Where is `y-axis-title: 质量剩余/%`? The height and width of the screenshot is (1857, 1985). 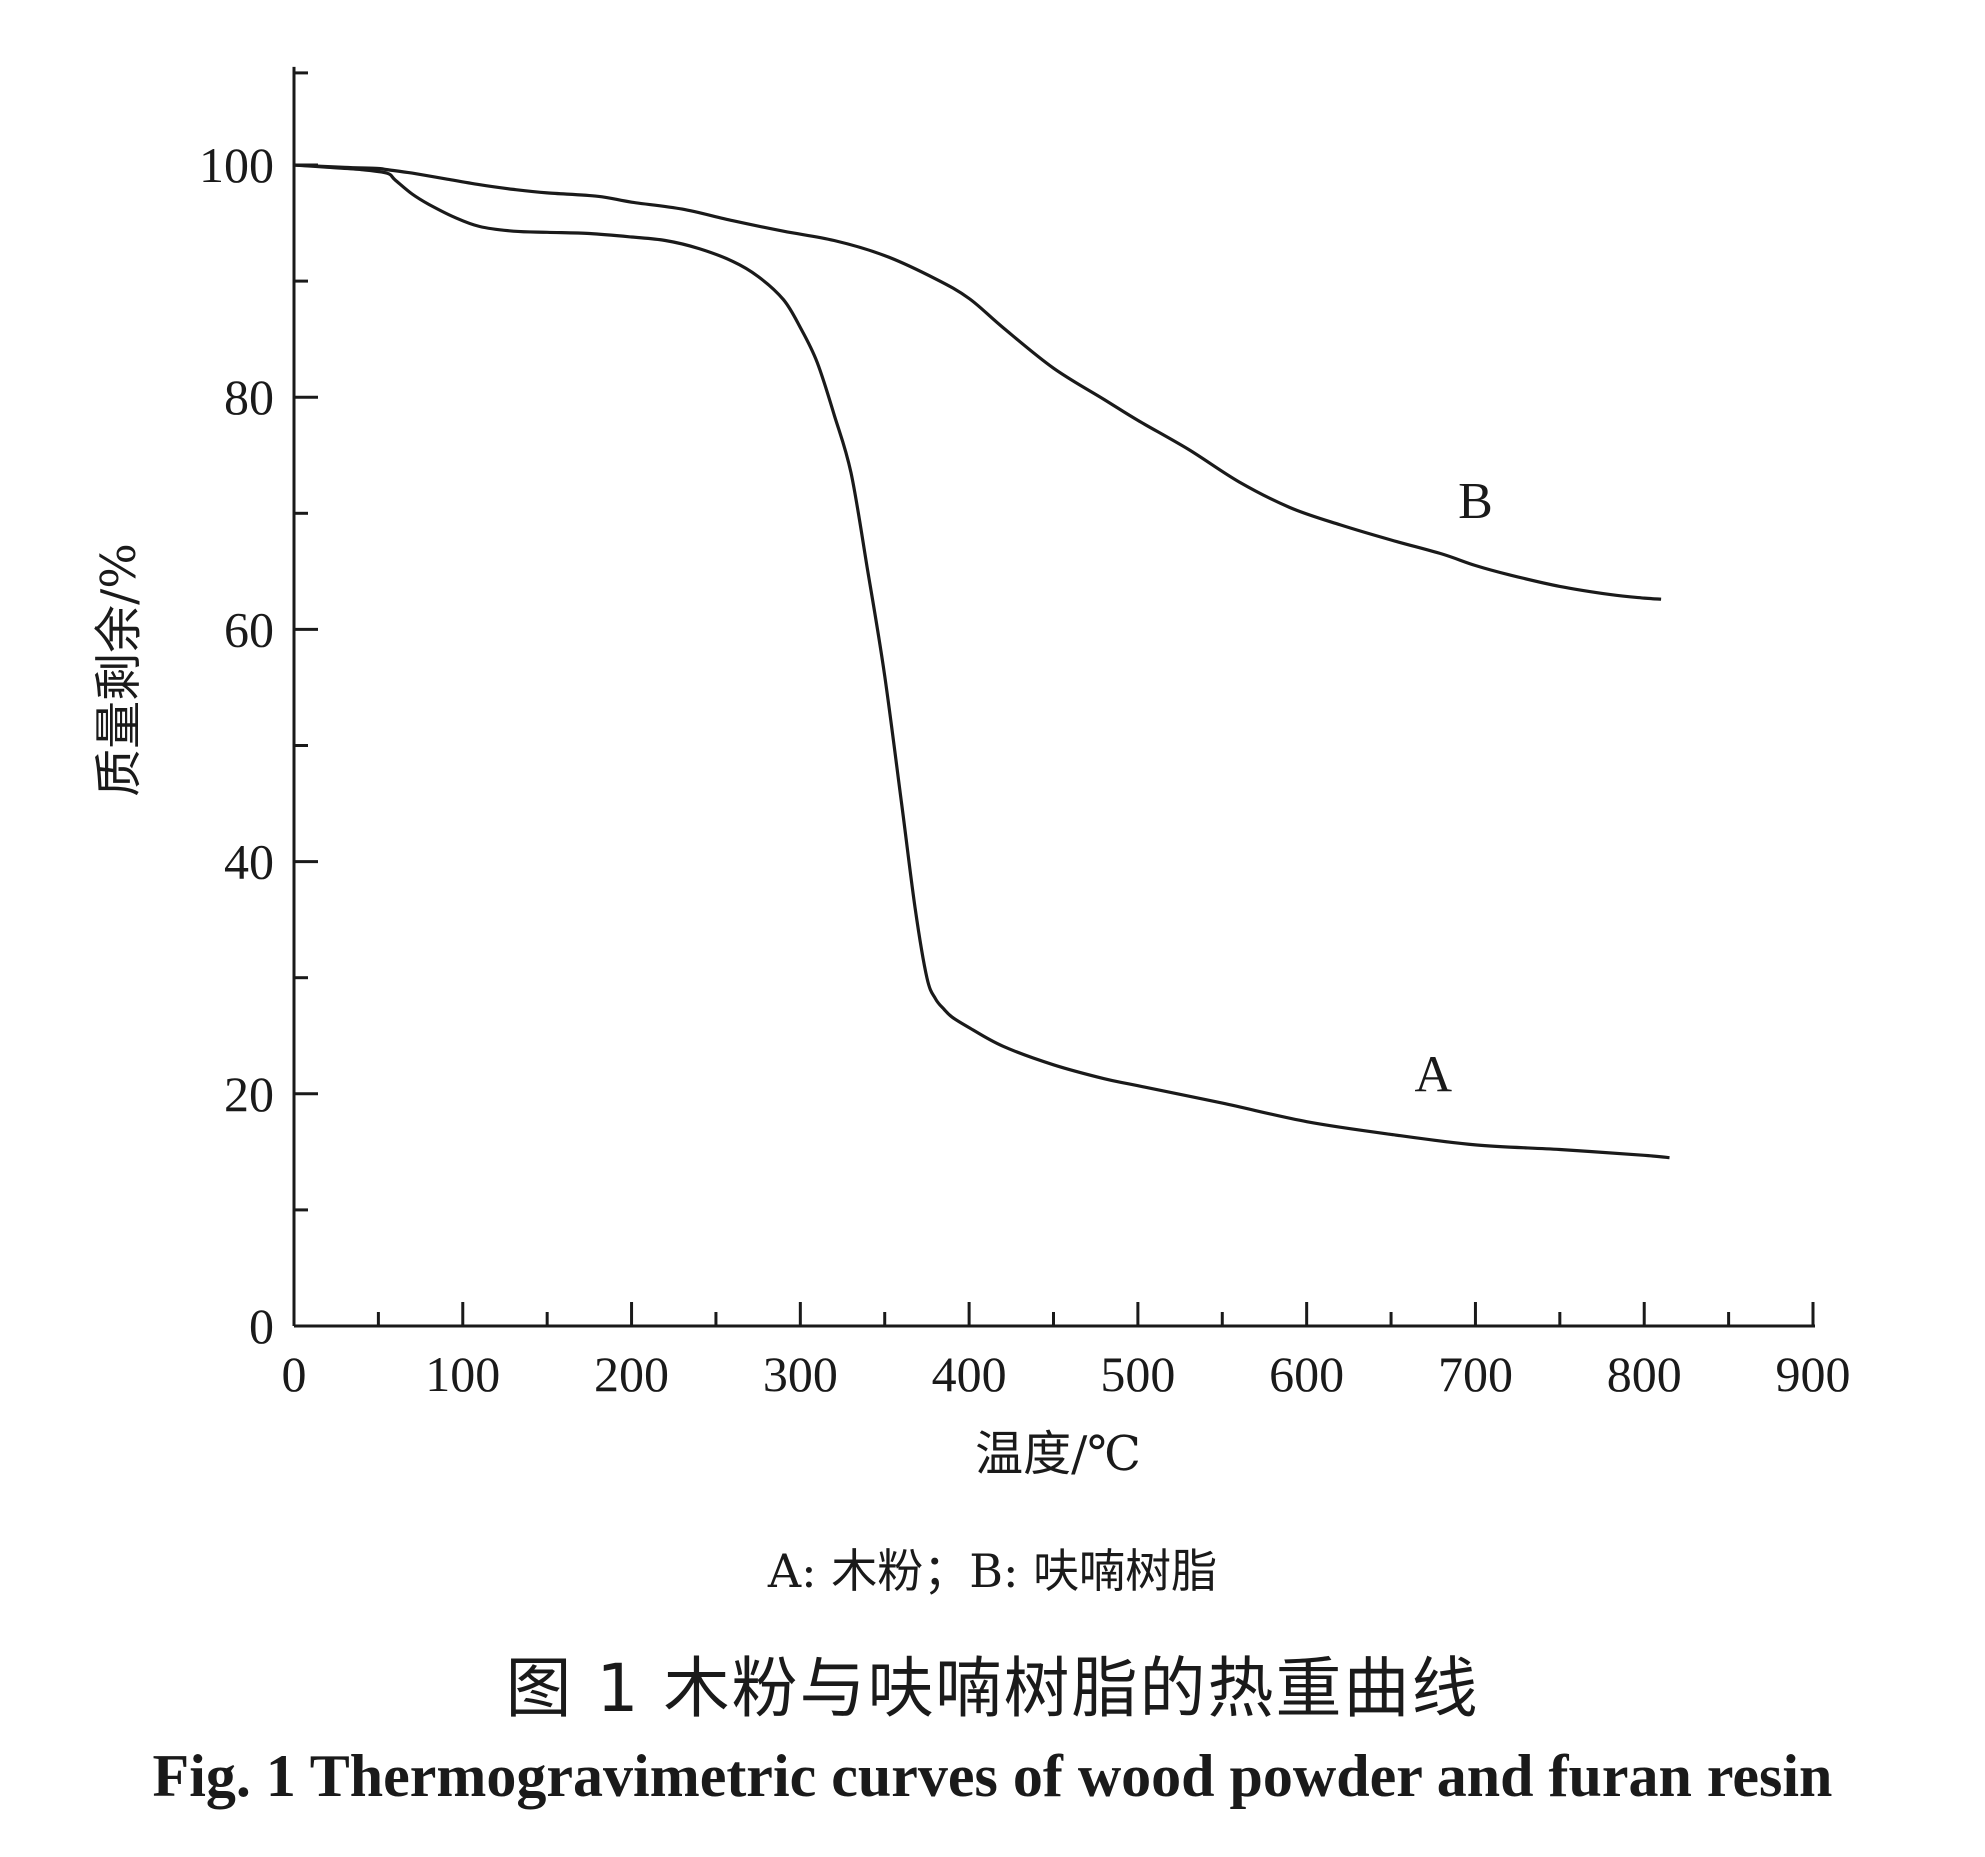
y-axis-title: 质量剩余/% is located at coordinates (119, 670).